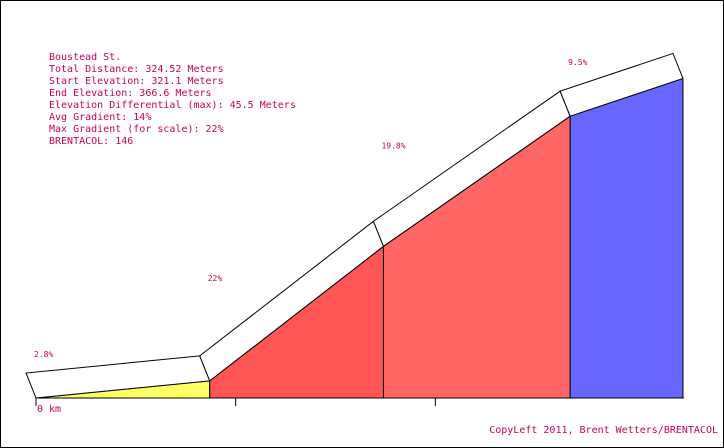  What do you see at coordinates (621, 84) in the screenshot?
I see `segment-top` at bounding box center [621, 84].